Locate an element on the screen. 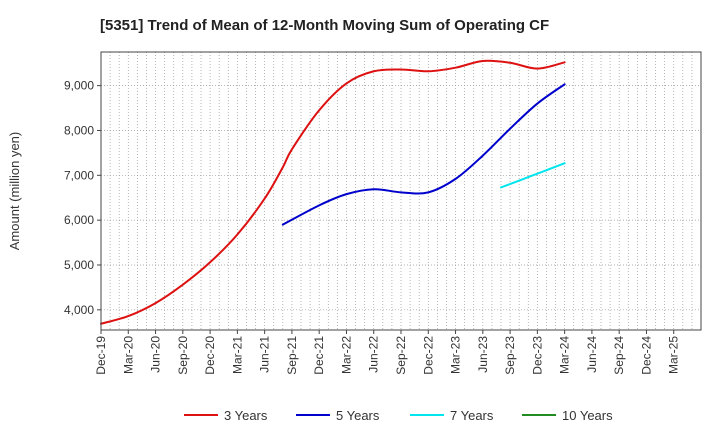 This screenshot has width=720, height=440. x-tick-label: Mar-23 is located at coordinates (456, 355).